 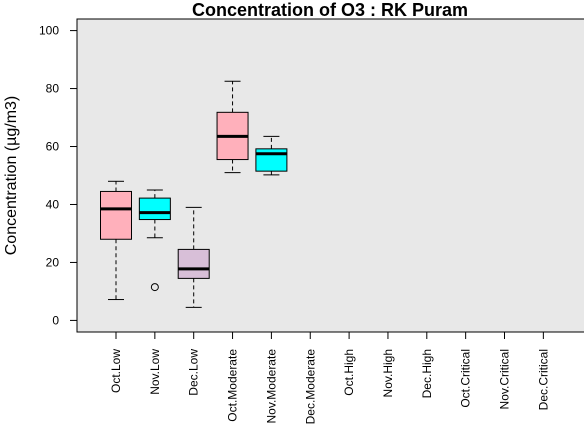 What do you see at coordinates (53, 147) in the screenshot?
I see `y-tick-label: 60` at bounding box center [53, 147].